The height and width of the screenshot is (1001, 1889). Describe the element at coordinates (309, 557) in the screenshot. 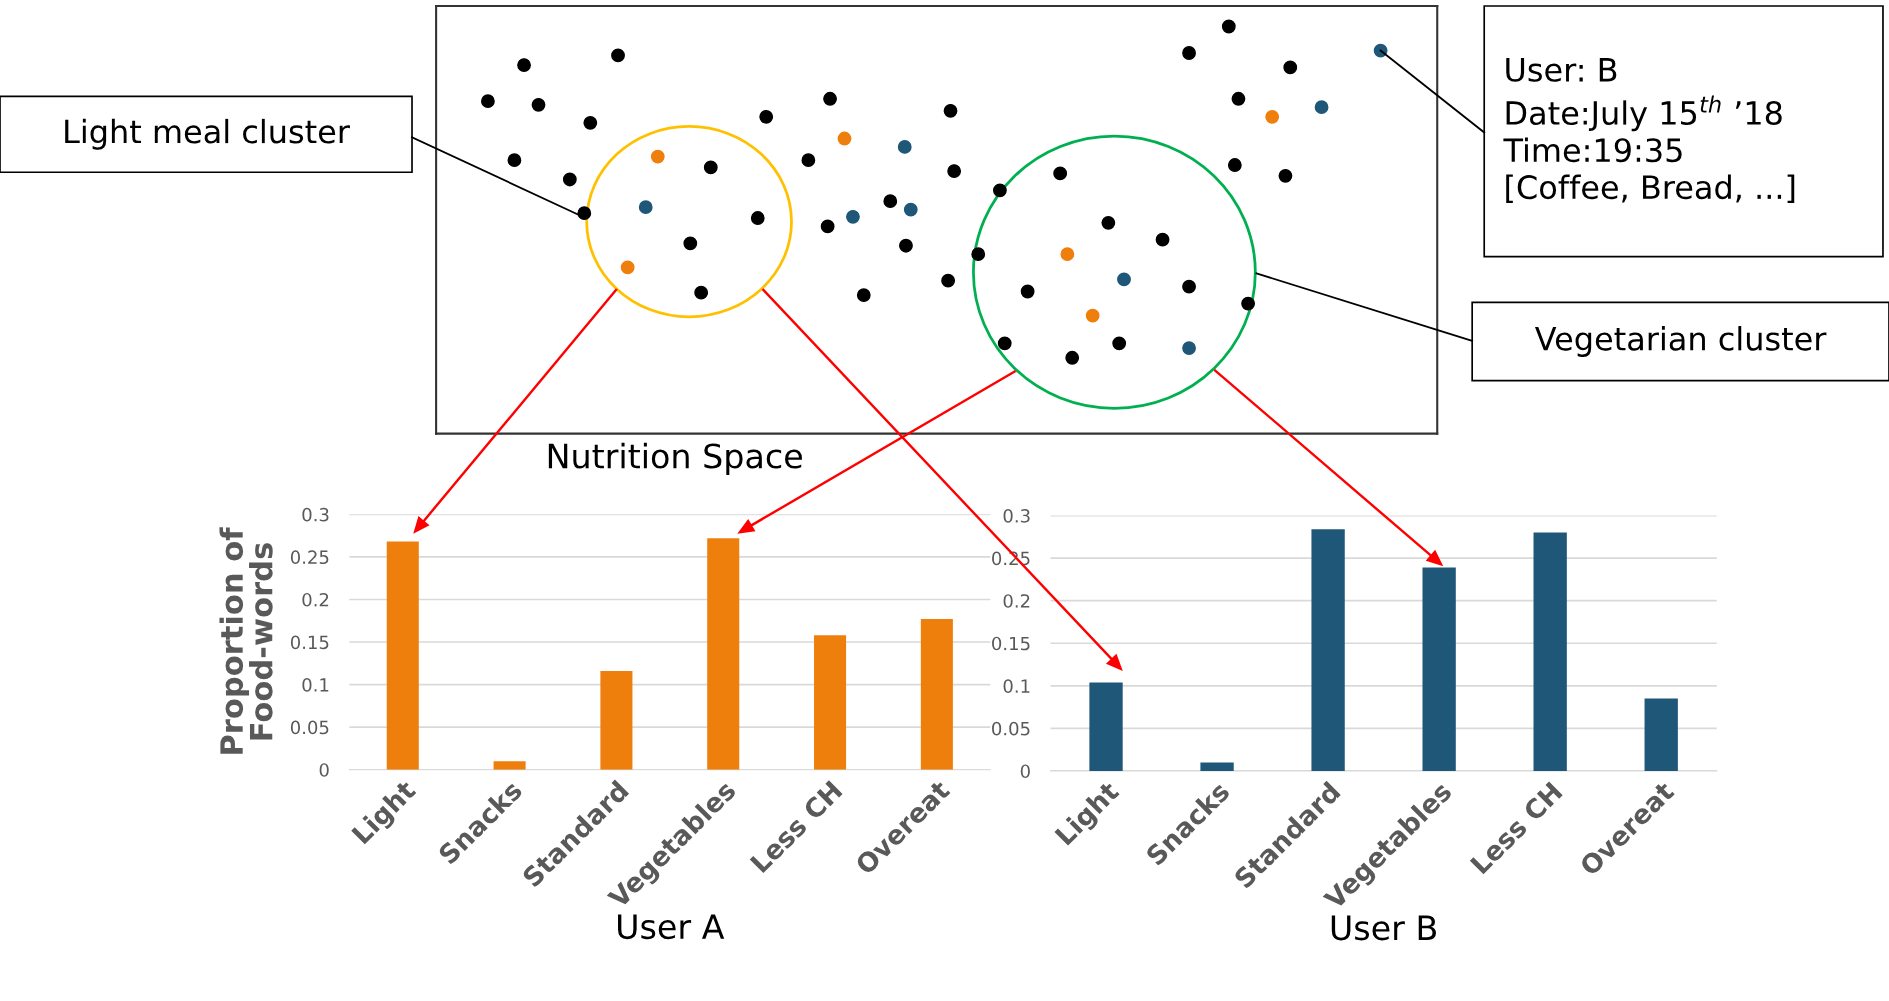

I see `y-tick-label: 0.25` at that location.